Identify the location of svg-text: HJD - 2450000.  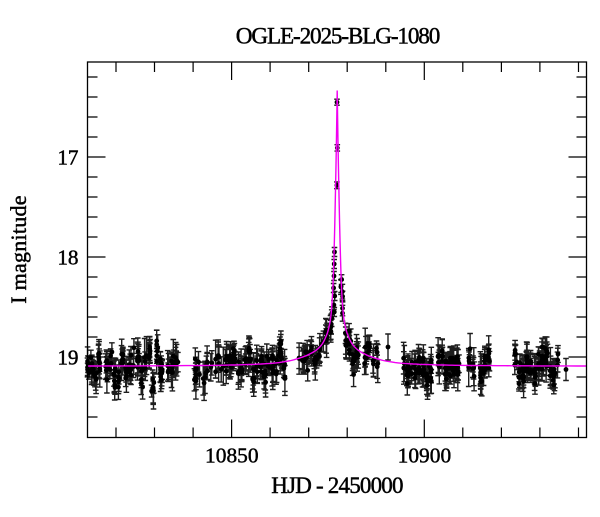
(337, 485).